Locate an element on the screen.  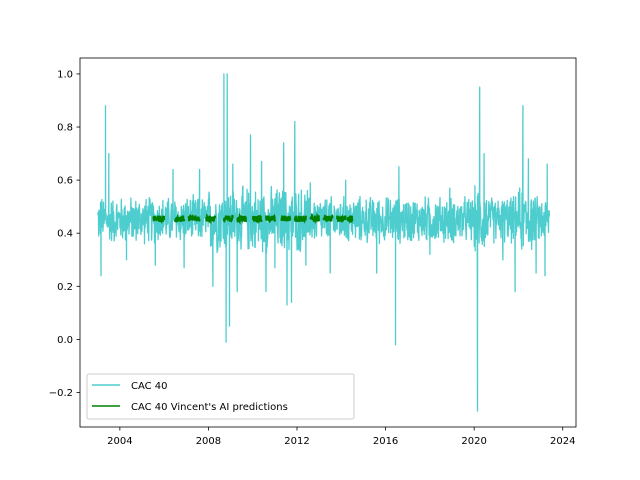
y-tick-label: 0.8 is located at coordinates (65, 128).